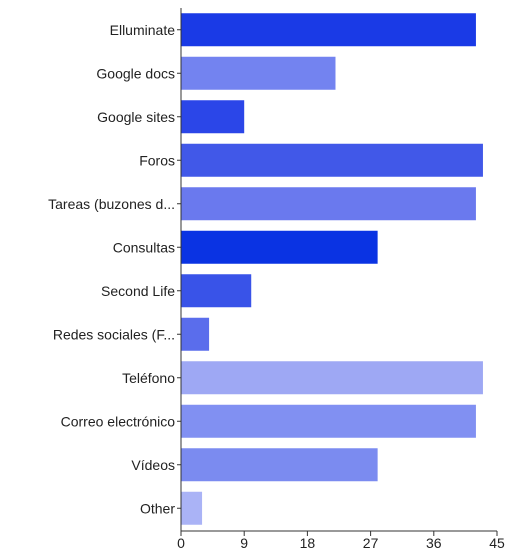 Image resolution: width=519 pixels, height=551 pixels. What do you see at coordinates (135, 73) in the screenshot?
I see `category-label: Google docs` at bounding box center [135, 73].